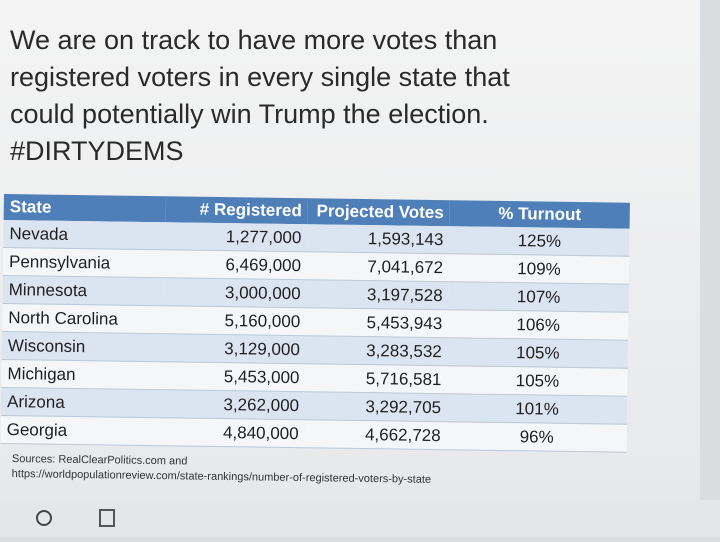 Image resolution: width=720 pixels, height=542 pixels. I want to click on start-button, so click(44, 518).